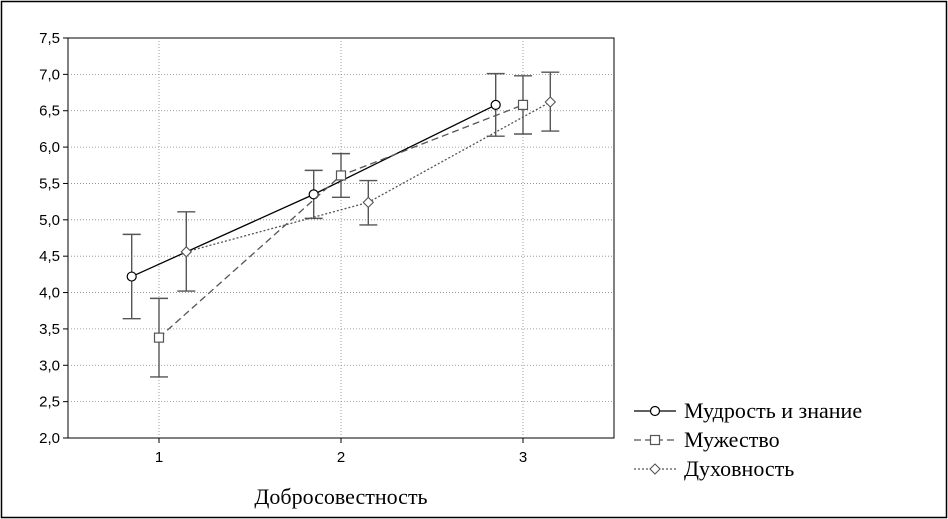 The height and width of the screenshot is (519, 948). I want to click on legend-marker-square, so click(655, 440).